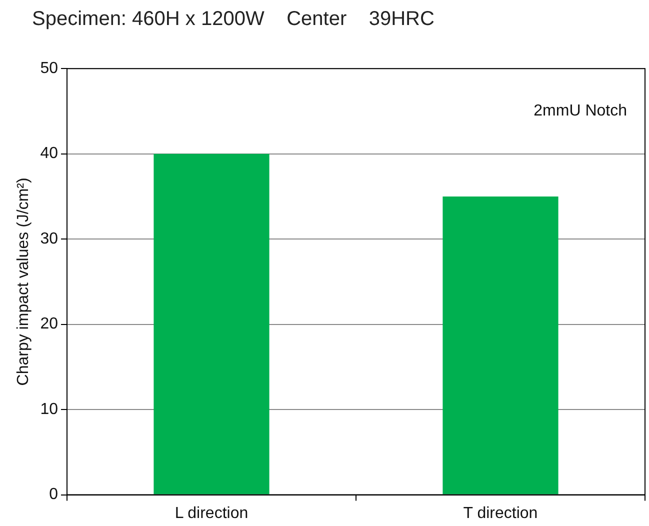 This screenshot has width=649, height=526. I want to click on y-tick-label: 20, so click(49, 324).